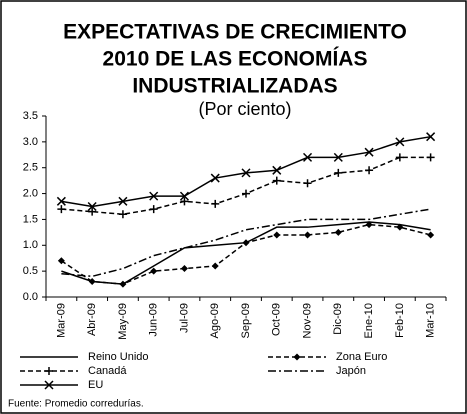 Image resolution: width=467 pixels, height=414 pixels. I want to click on x-tick-label: Nov-09, so click(307, 320).